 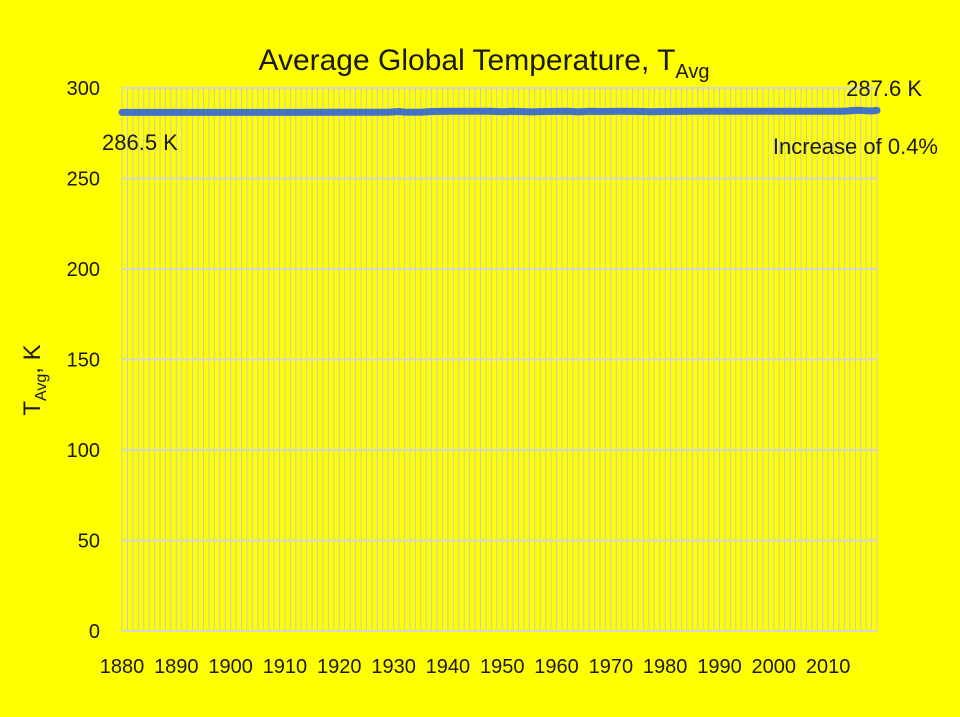 I want to click on y-axis-label-main: T, so click(x=32, y=408).